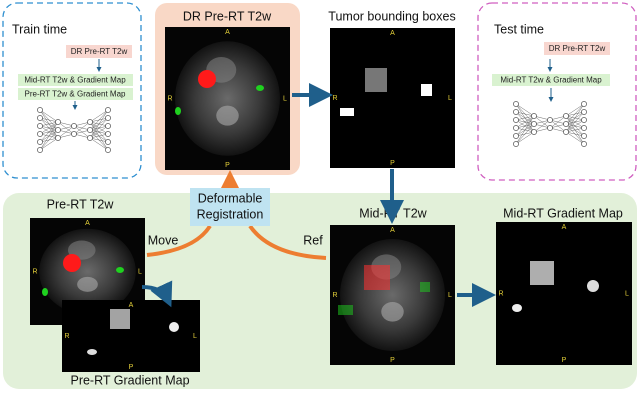  I want to click on registration-box, so click(230, 207).